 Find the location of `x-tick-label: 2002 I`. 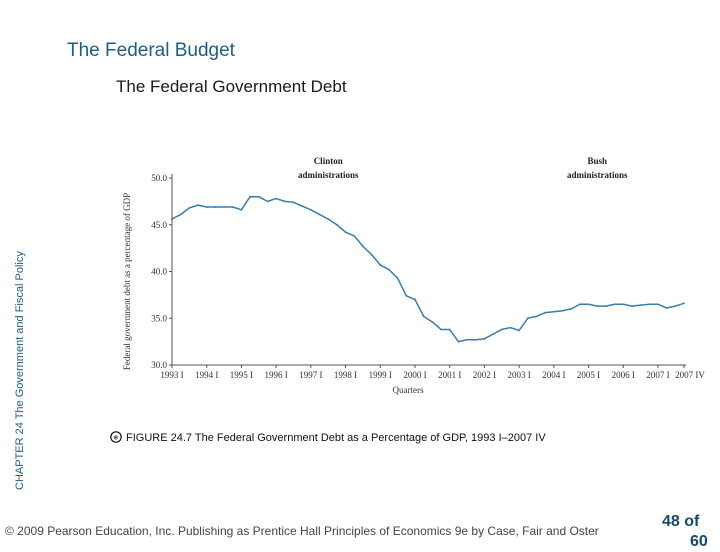

x-tick-label: 2002 I is located at coordinates (484, 375).